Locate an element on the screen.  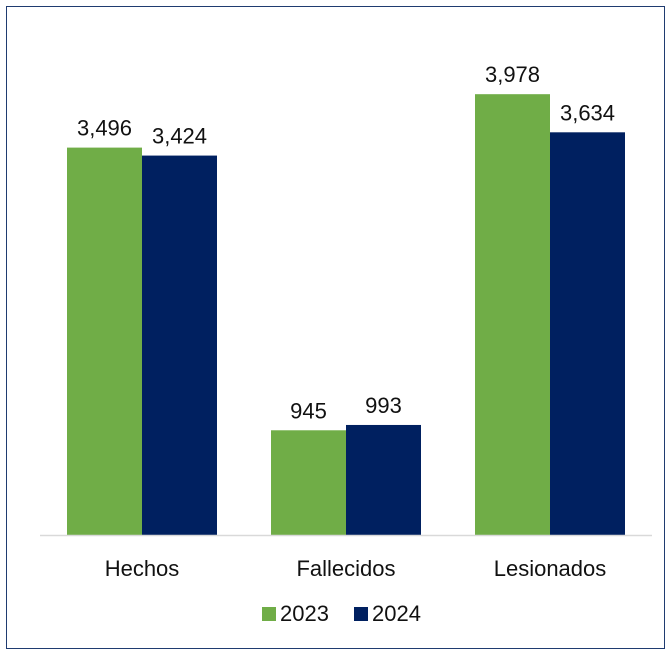
category-label-fallecidos: Fallecidos is located at coordinates (345, 568).